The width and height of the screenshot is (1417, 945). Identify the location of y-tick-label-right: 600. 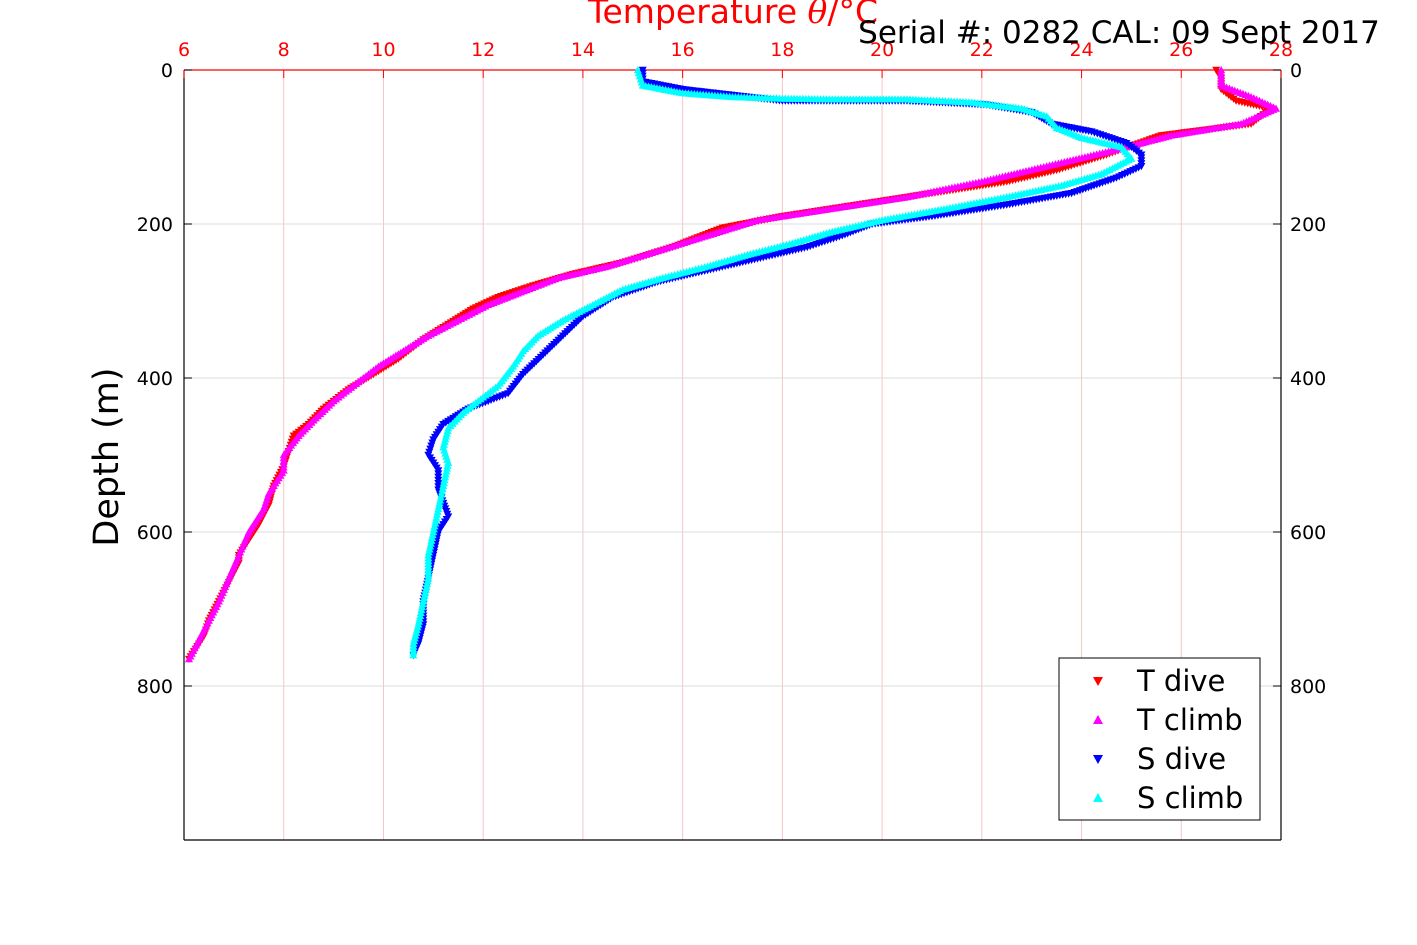
(1308, 533).